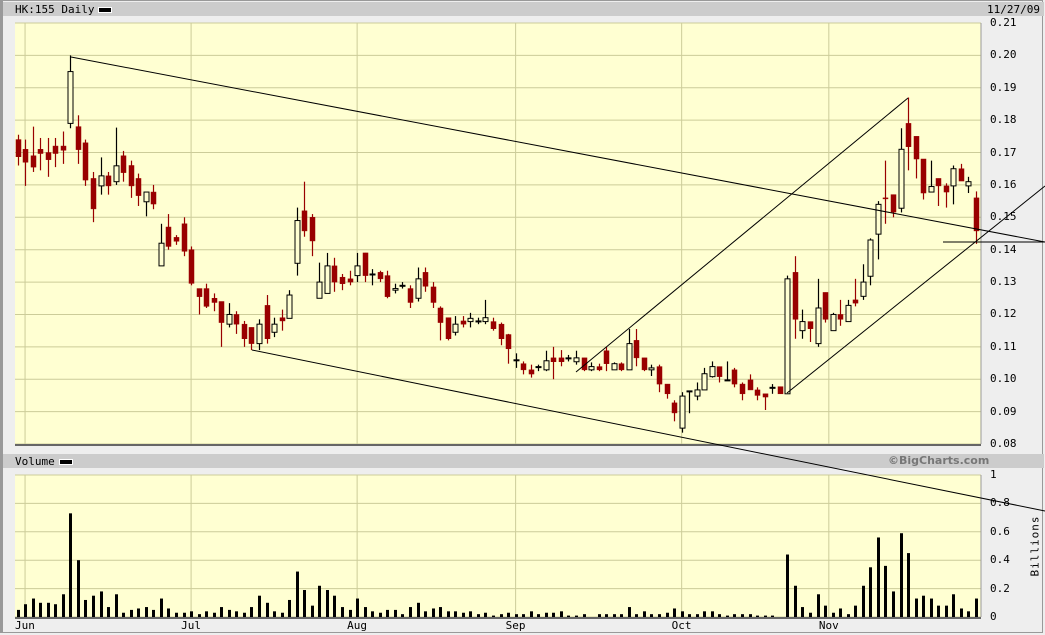 The image size is (1045, 635). What do you see at coordinates (1035, 546) in the screenshot?
I see `volume-axis-label: Billions` at bounding box center [1035, 546].